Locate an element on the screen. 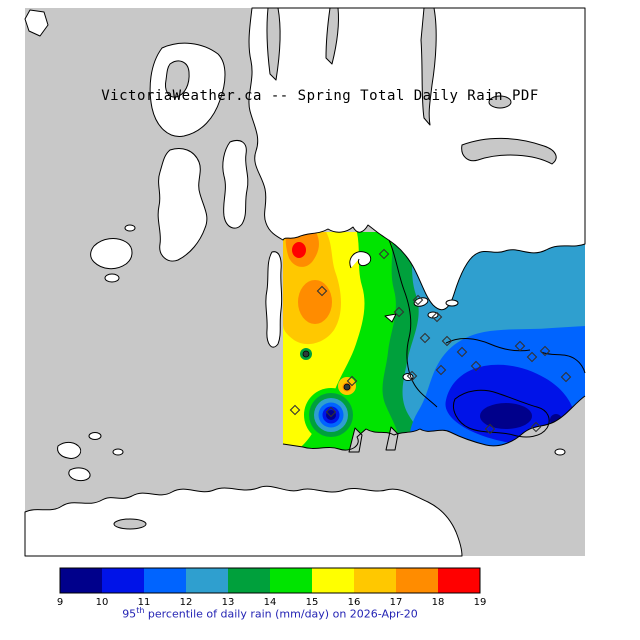 The width and height of the screenshot is (640, 640). colorbar-tick-label: 18 is located at coordinates (438, 602).